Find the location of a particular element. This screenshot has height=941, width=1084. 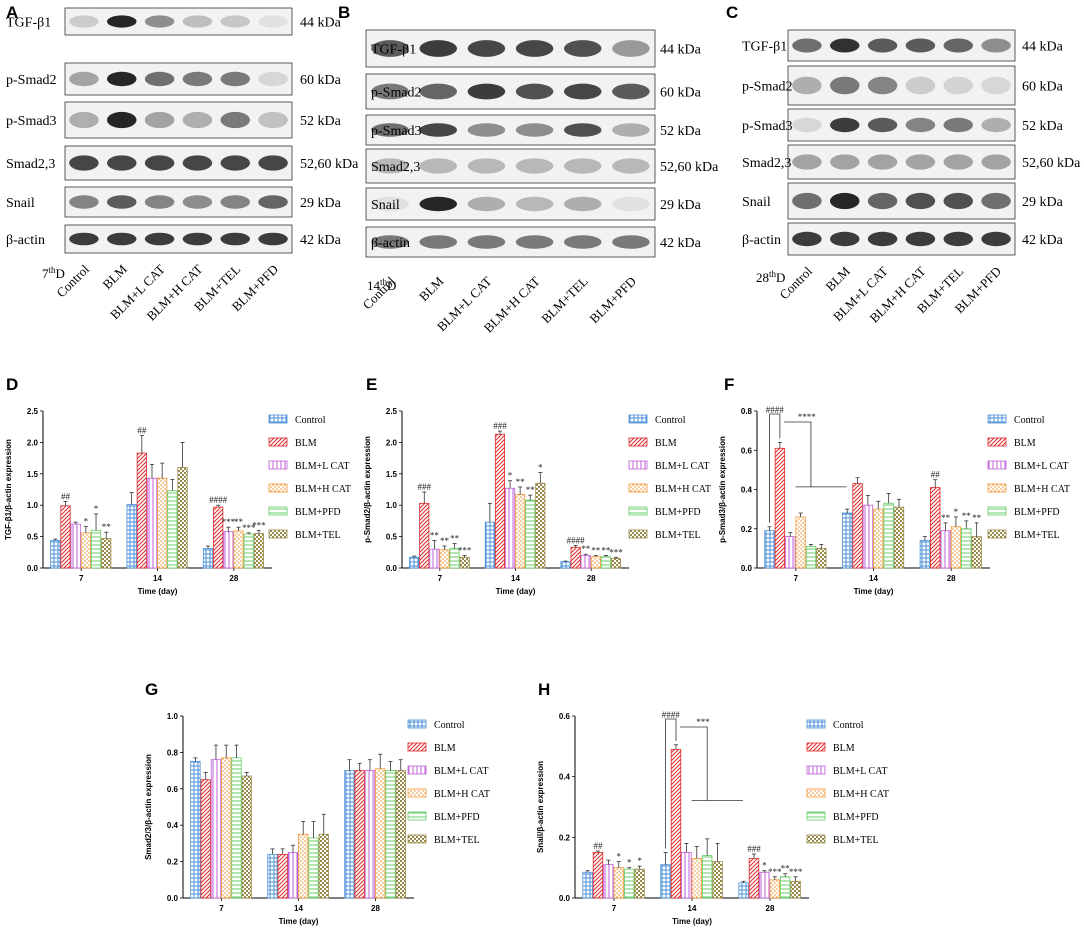

y-tick-label: 0.2 is located at coordinates (565, 837).